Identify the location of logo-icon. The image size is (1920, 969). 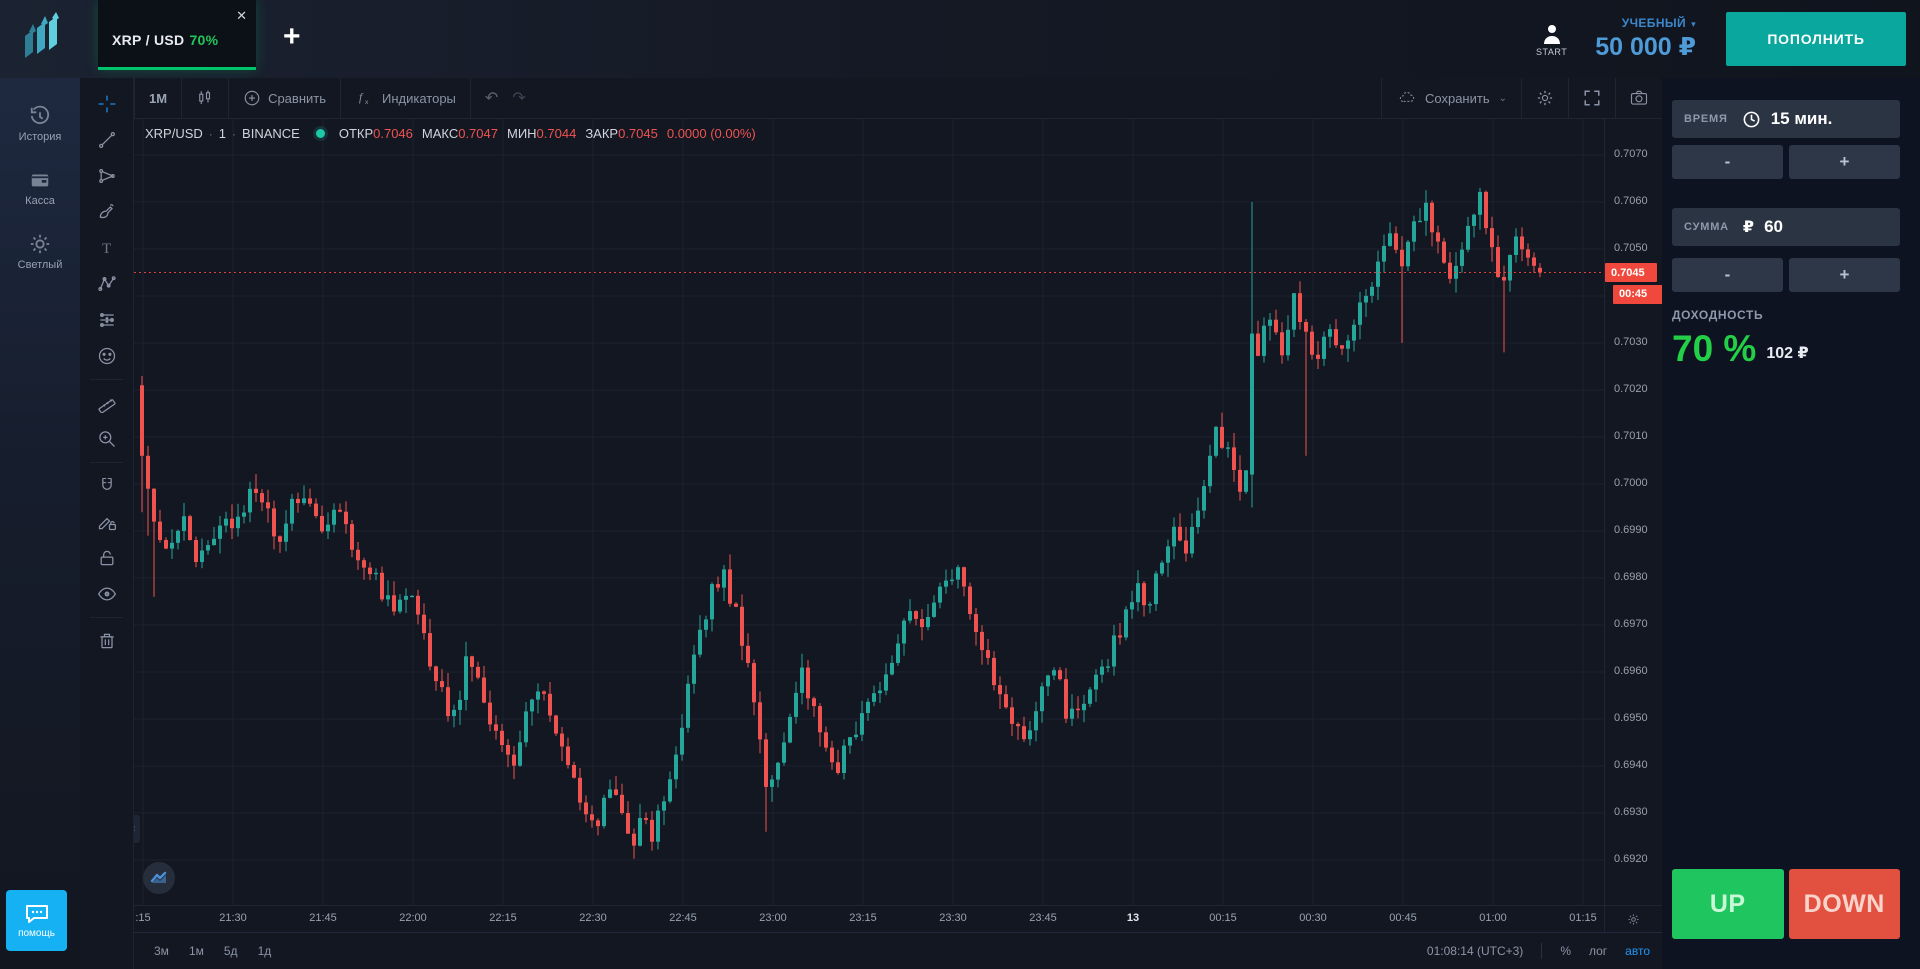
(42, 35).